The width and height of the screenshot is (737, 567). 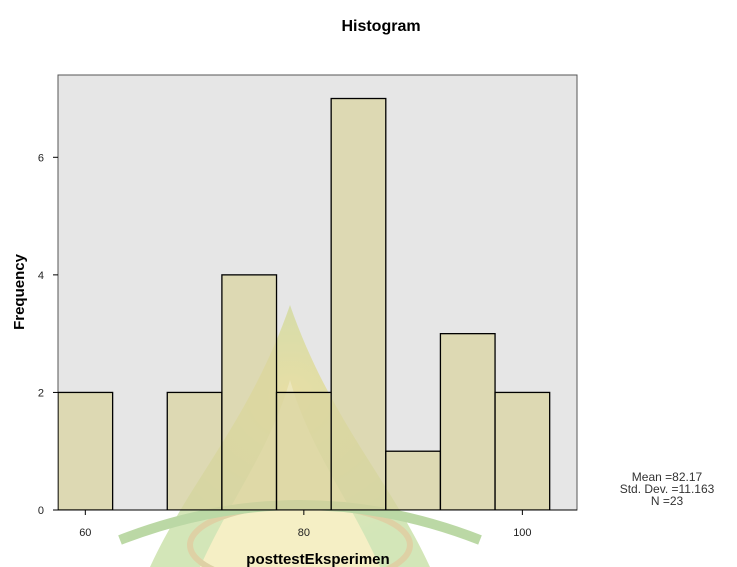 I want to click on stat-mean: Mean =82.17, so click(x=667, y=477).